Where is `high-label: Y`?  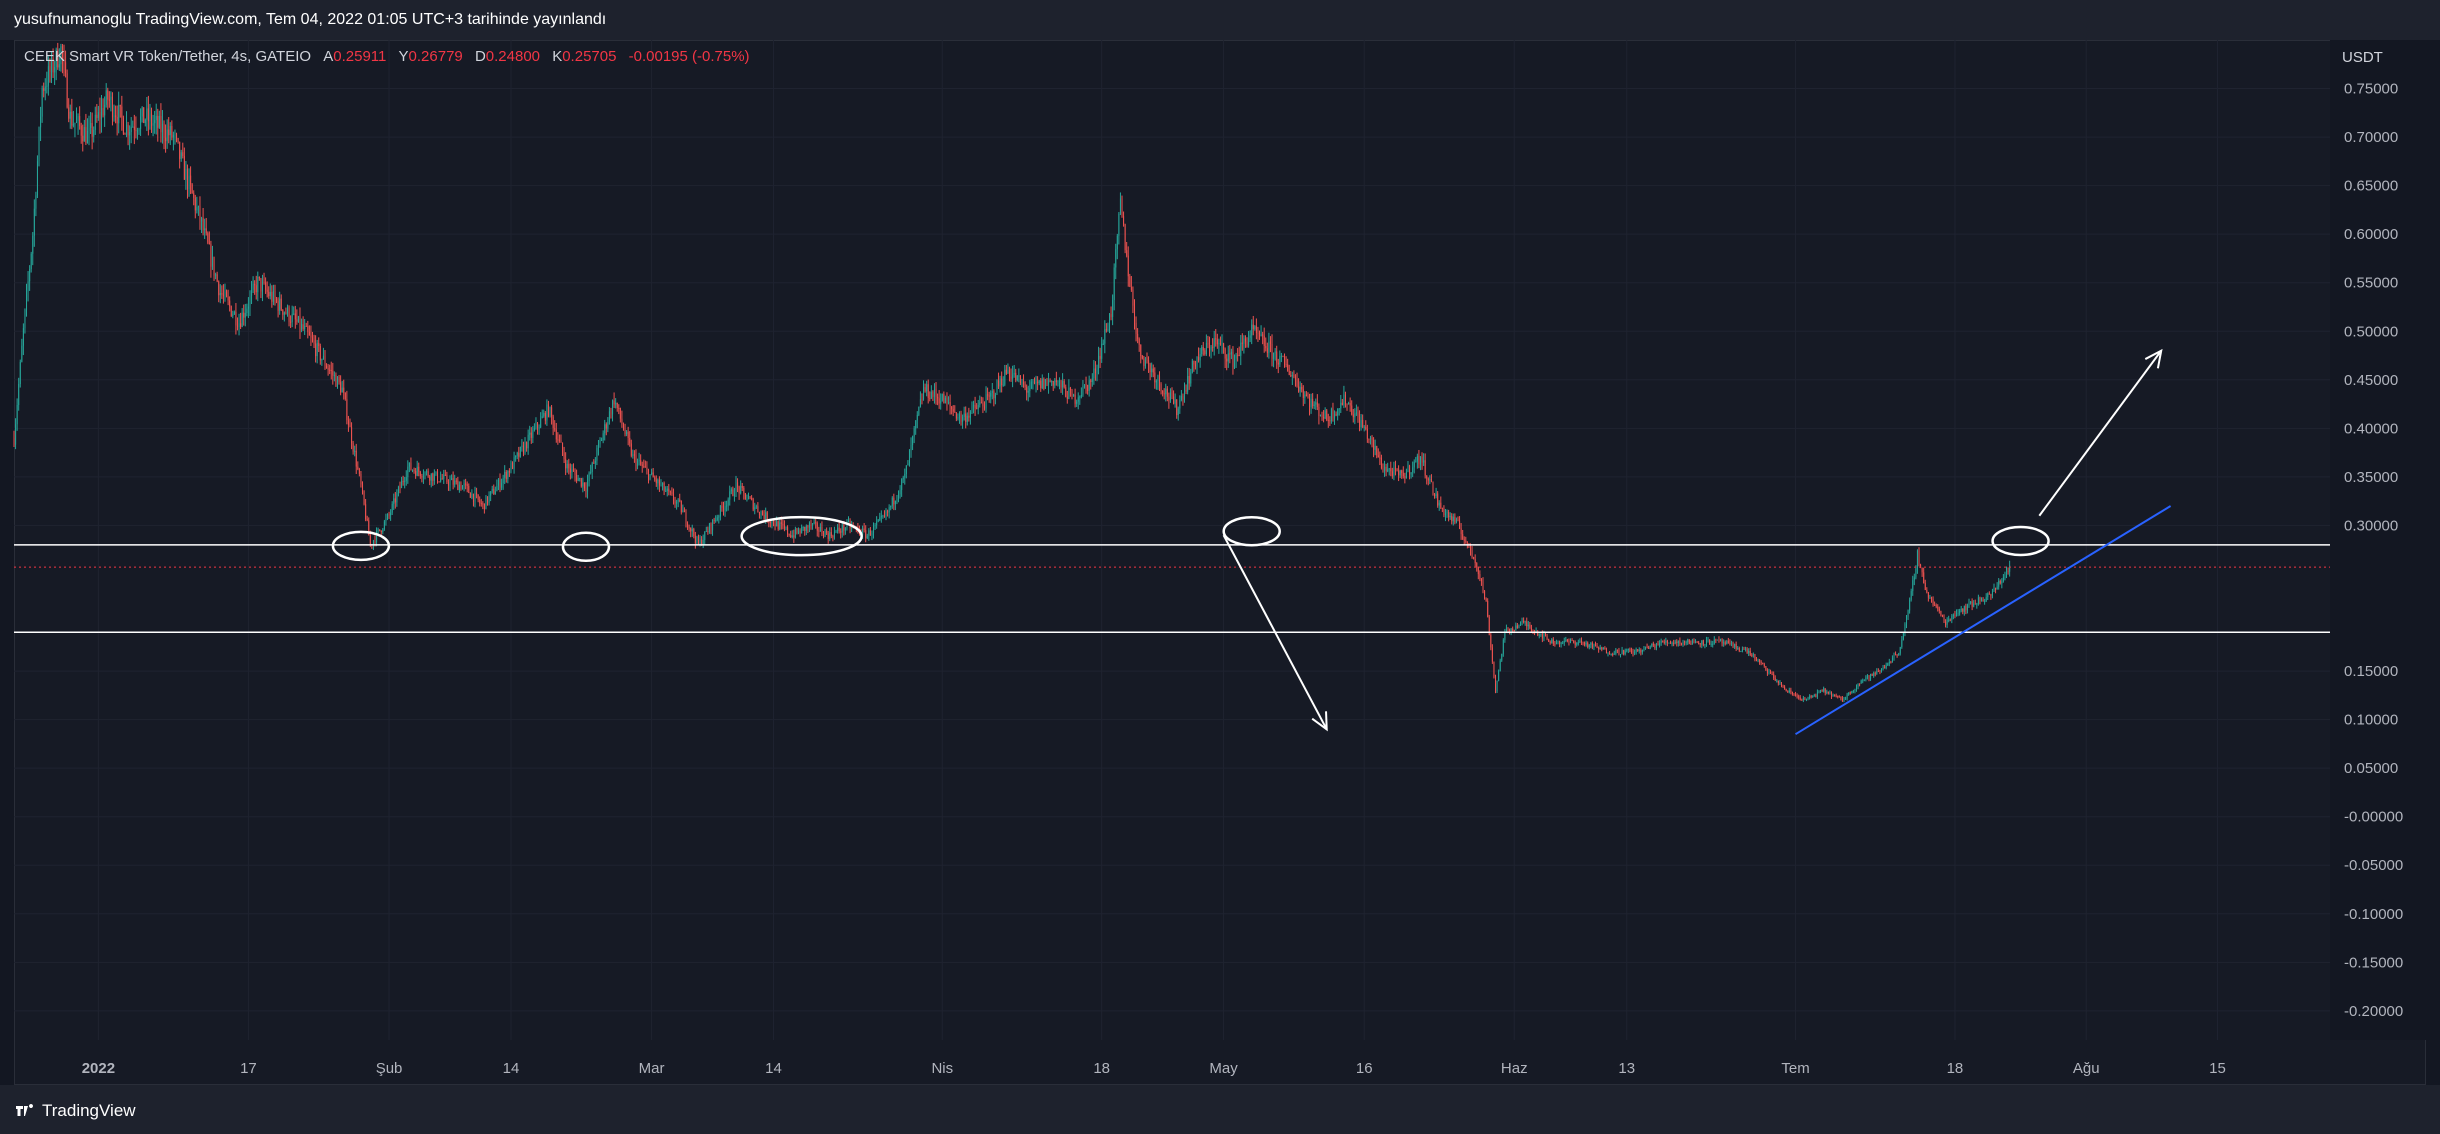 high-label: Y is located at coordinates (403, 56).